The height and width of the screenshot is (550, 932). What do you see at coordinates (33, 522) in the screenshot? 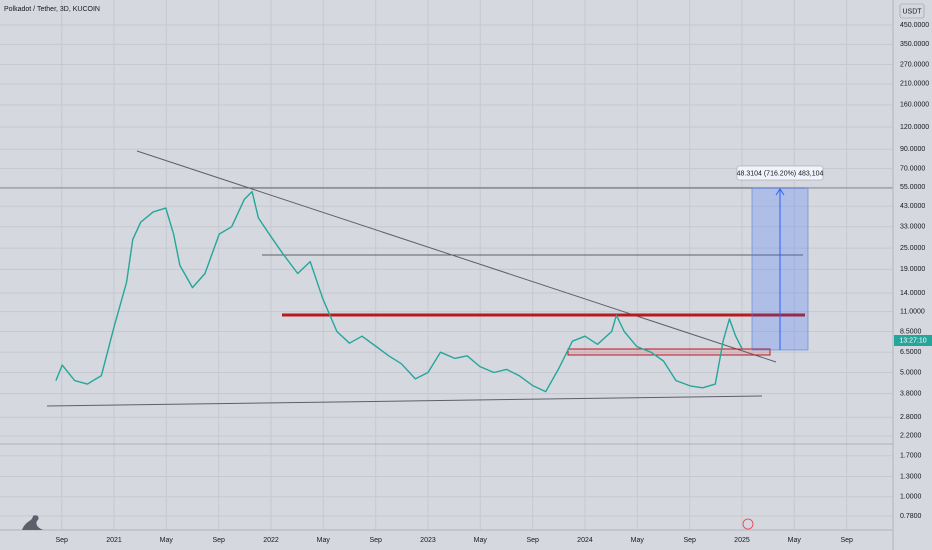
I see `logo` at bounding box center [33, 522].